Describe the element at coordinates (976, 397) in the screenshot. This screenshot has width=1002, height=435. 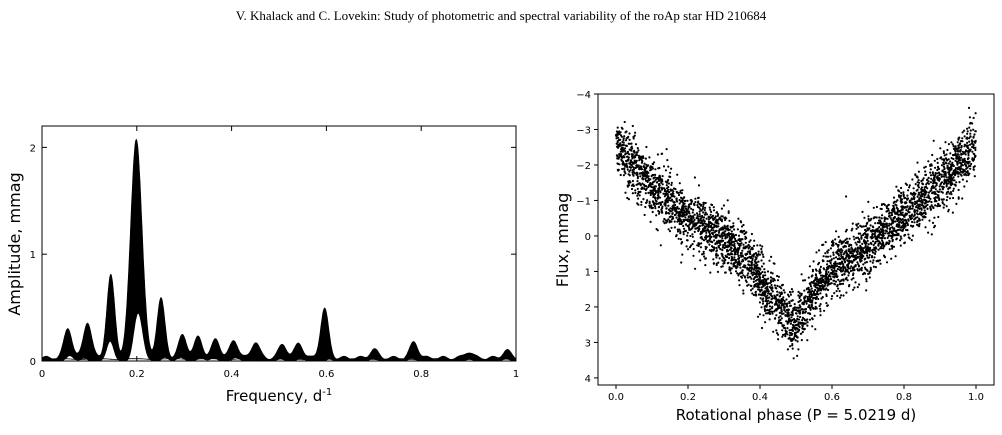
I see `right-x-tick-label: 1.0` at that location.